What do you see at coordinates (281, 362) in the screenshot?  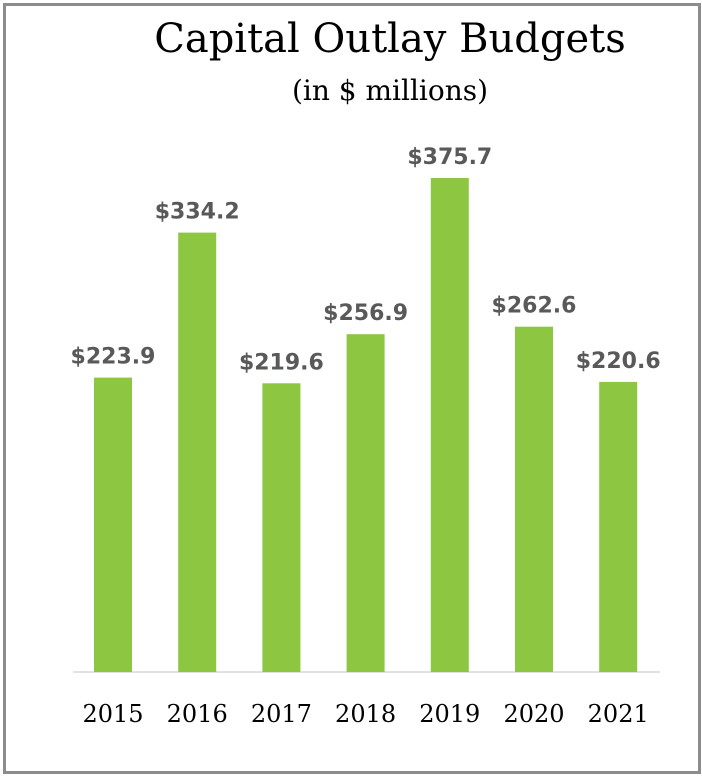 I see `data-label-2017: $219.6` at bounding box center [281, 362].